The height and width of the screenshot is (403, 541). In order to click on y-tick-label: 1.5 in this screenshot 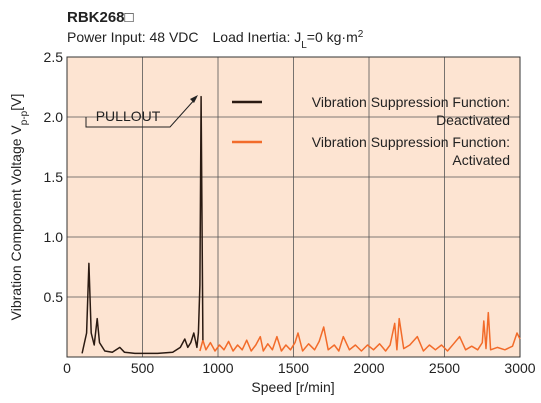, I will do `click(54, 177)`.